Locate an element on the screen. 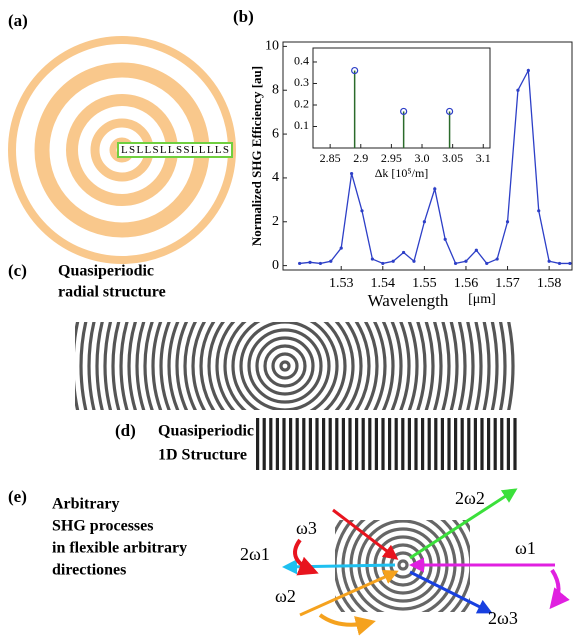  y-axis-label: Normalized SHG Efficiency [au] is located at coordinates (256, 156).